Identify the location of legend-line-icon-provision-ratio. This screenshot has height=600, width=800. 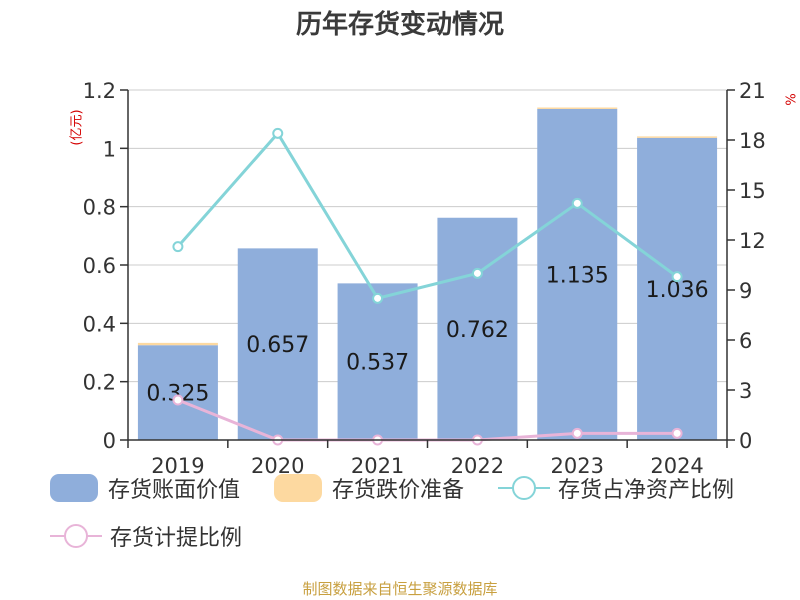
(76, 536).